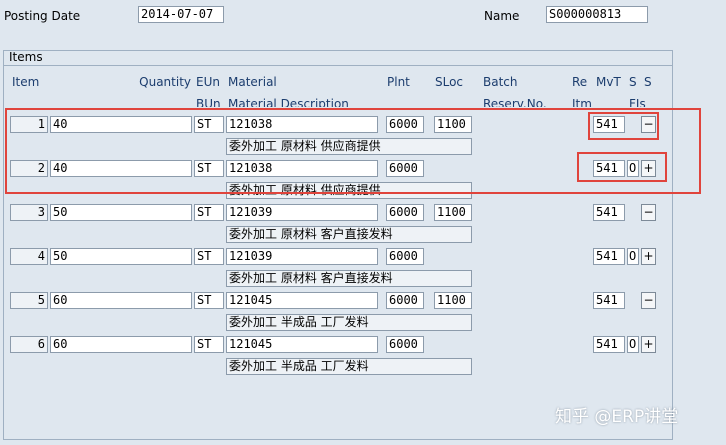 Image resolution: width=726 pixels, height=445 pixels. I want to click on column-header: Reserv.No., so click(515, 102).